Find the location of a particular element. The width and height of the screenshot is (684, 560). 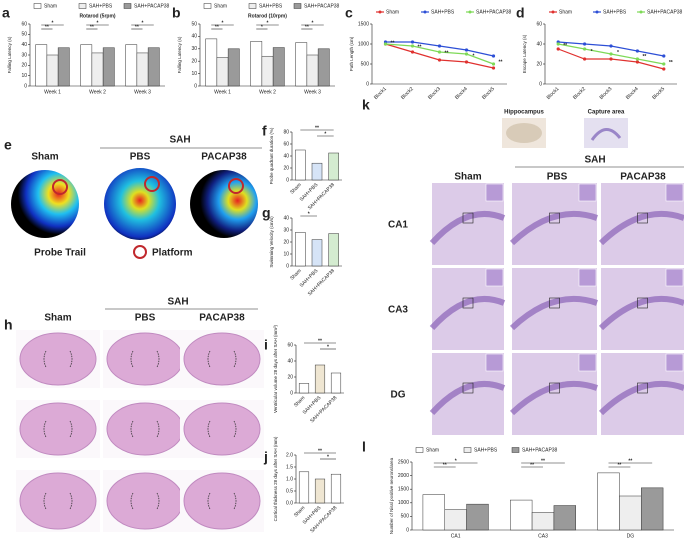

x-tick-label: Block4 is located at coordinates (632, 93).